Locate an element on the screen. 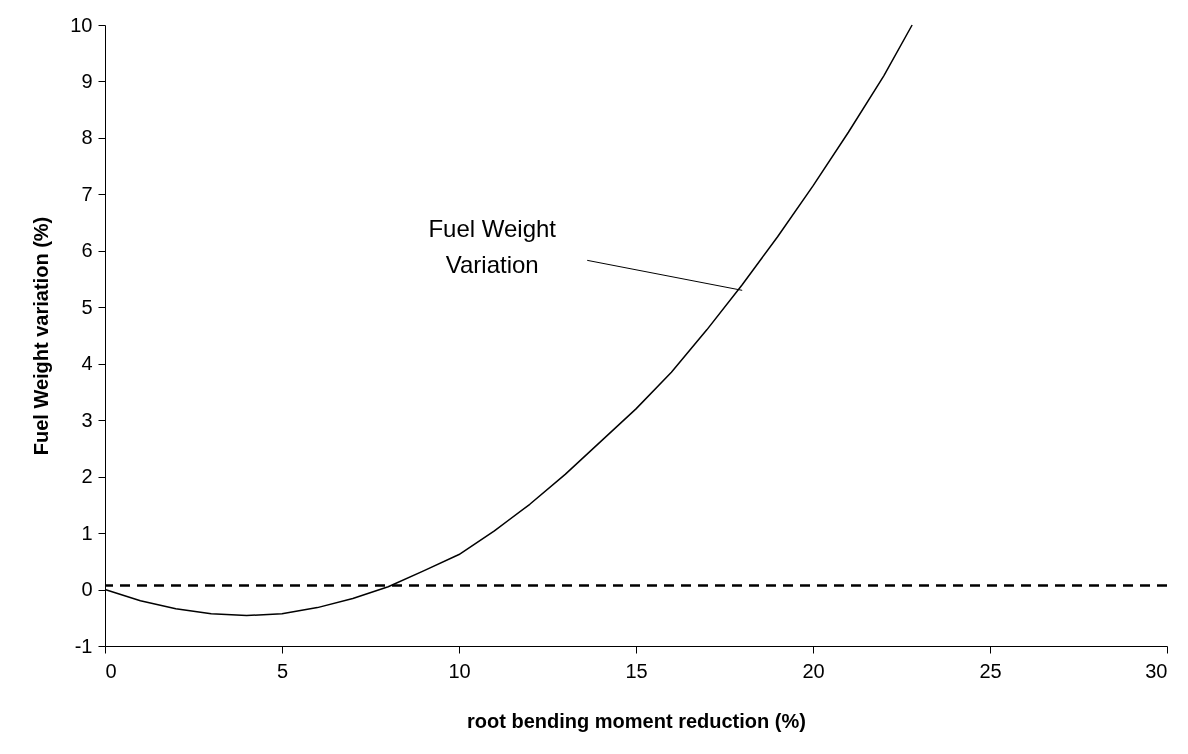 The width and height of the screenshot is (1188, 754). y-tick-label: 6 is located at coordinates (87, 250).